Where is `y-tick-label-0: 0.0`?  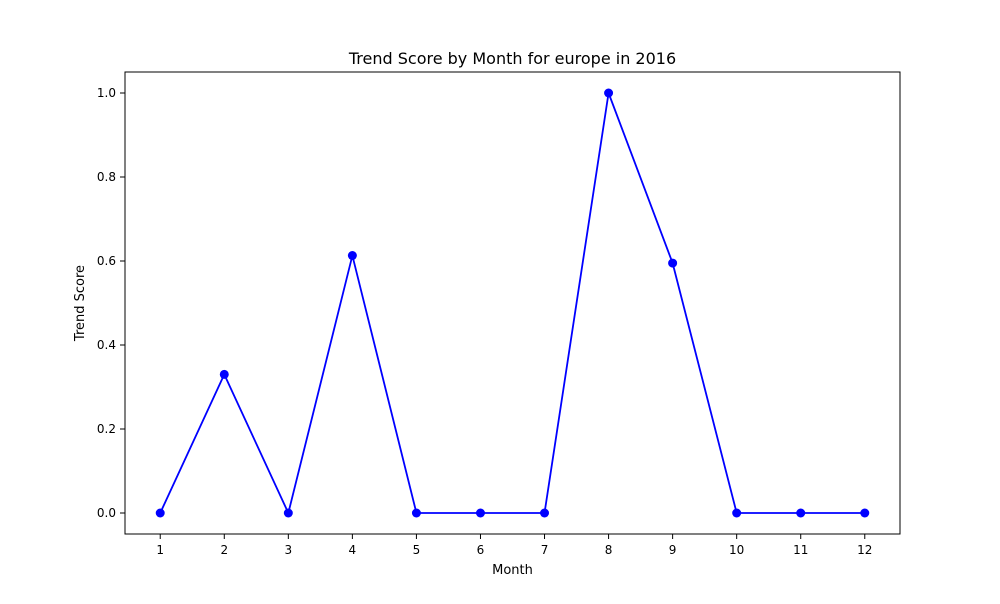 y-tick-label-0: 0.0 is located at coordinates (106, 513).